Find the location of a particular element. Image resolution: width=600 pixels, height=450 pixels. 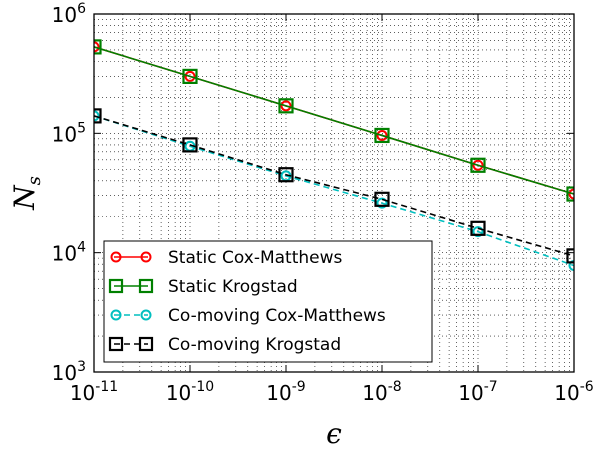

x-tick-label: 10⁻¹¹ is located at coordinates (94, 392).